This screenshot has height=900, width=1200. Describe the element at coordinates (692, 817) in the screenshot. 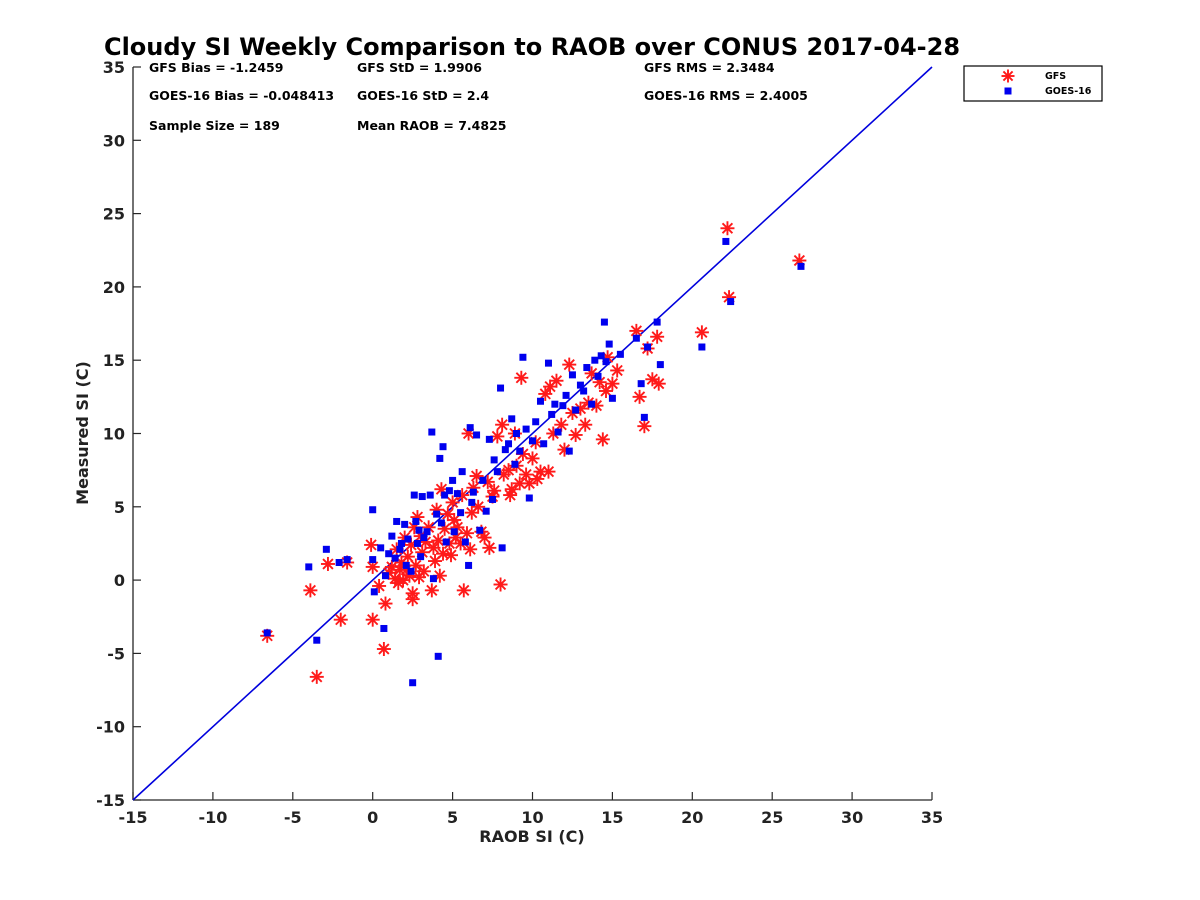

I see `x-tick-label: 20` at that location.